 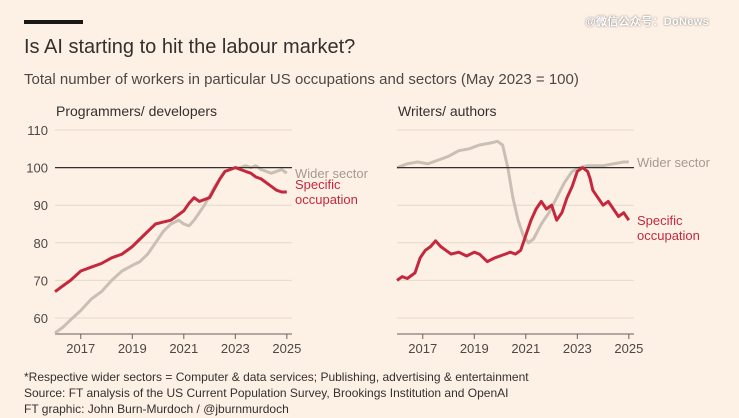 What do you see at coordinates (53, 22) in the screenshot?
I see `ft-header-bar` at bounding box center [53, 22].